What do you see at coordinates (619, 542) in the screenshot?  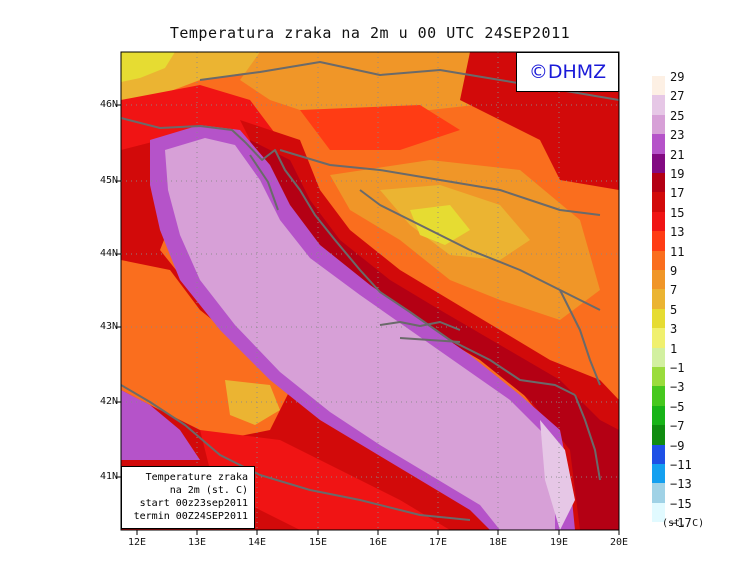 I see `lon-label-20e: 20E` at bounding box center [619, 542].